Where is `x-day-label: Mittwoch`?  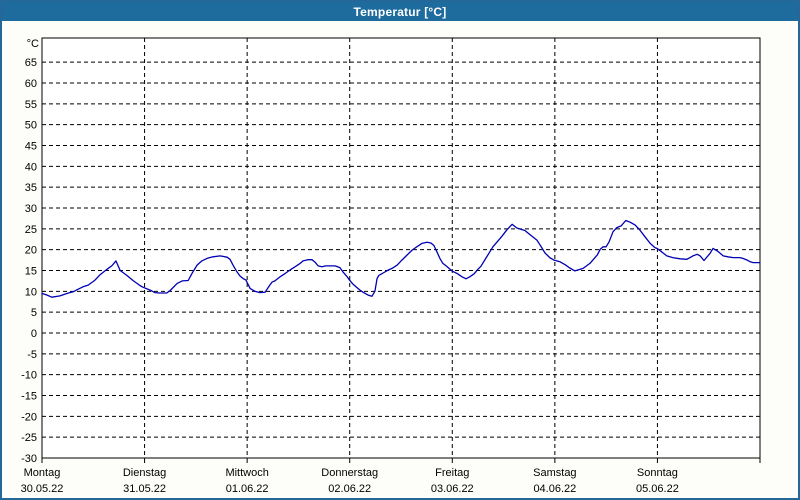
x-day-label: Mittwoch is located at coordinates (246, 473).